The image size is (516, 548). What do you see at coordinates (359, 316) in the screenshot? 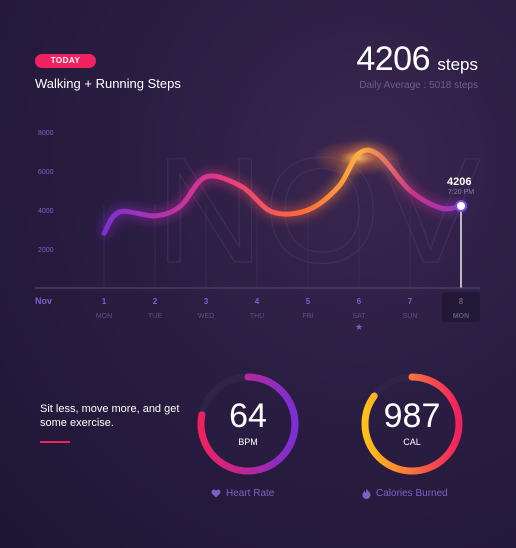
I see `x-tick-weekday: SAT` at bounding box center [359, 316].